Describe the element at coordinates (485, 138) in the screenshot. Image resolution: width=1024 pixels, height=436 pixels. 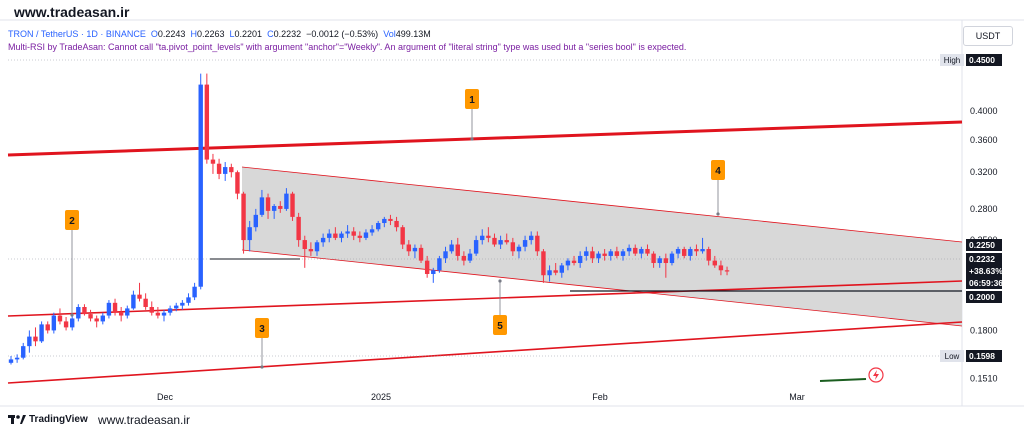
I see `resistance-line` at that location.